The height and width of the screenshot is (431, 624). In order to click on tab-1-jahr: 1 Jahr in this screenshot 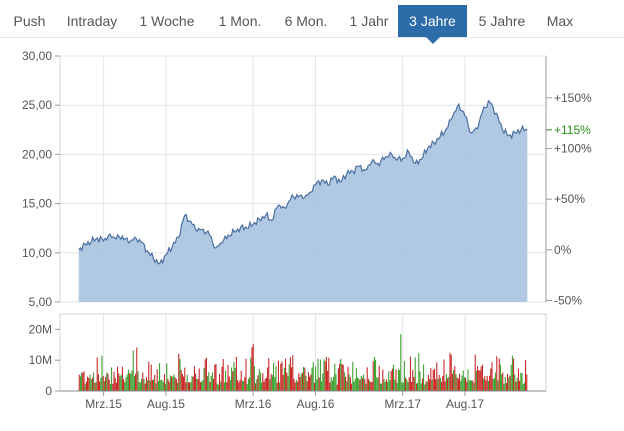, I will do `click(369, 21)`.